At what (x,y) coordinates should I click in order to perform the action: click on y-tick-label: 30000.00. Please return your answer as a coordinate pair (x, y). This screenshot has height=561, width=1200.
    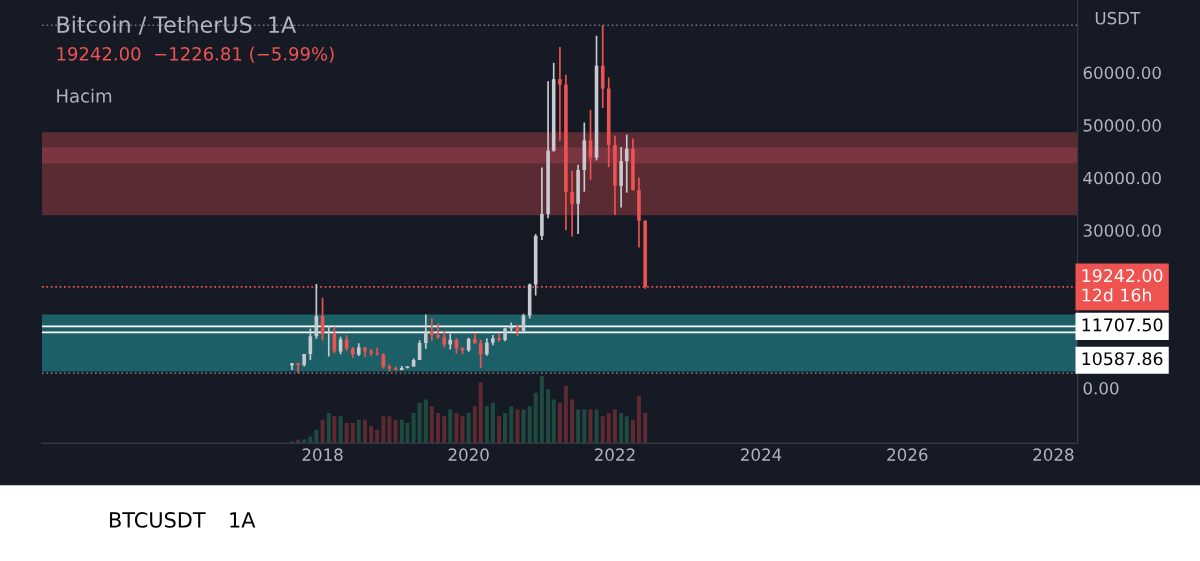
    Looking at the image, I should click on (1122, 230).